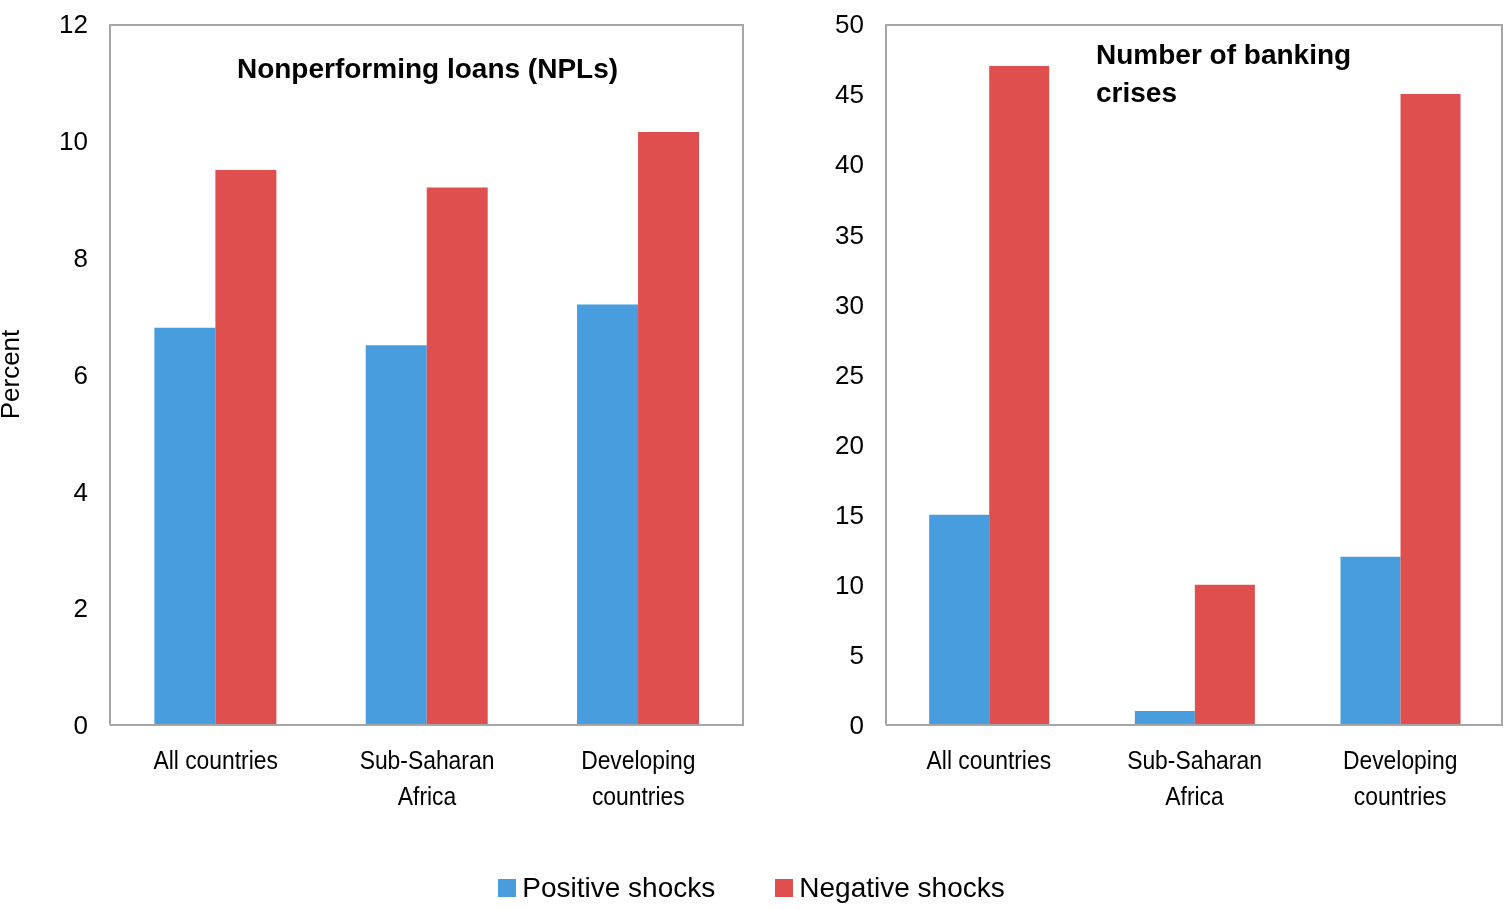  Describe the element at coordinates (80, 608) in the screenshot. I see `y-tick-label: 2` at that location.